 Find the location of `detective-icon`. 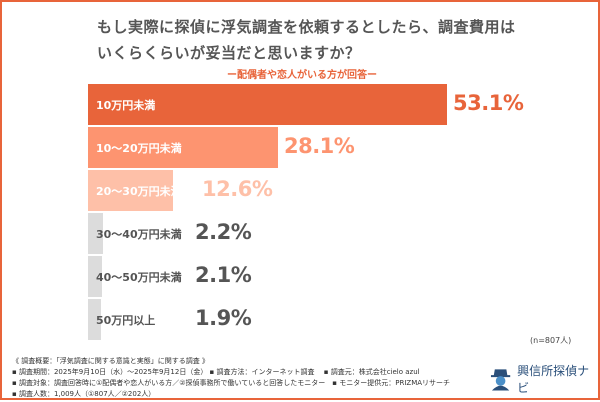

detective-icon is located at coordinates (500, 380).